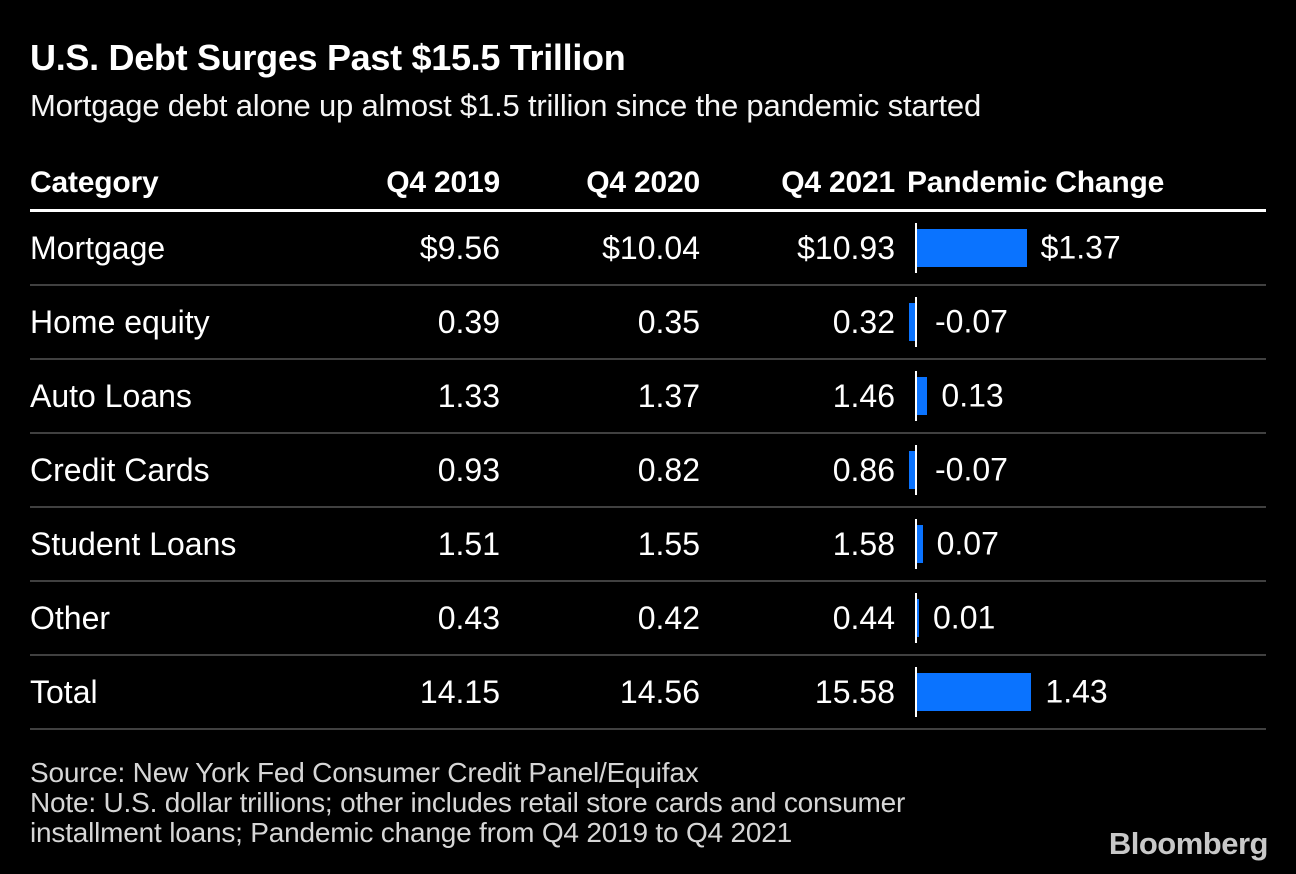 The image size is (1296, 874). What do you see at coordinates (863, 395) in the screenshot?
I see `q4-2021-cell: 1.46` at bounding box center [863, 395].